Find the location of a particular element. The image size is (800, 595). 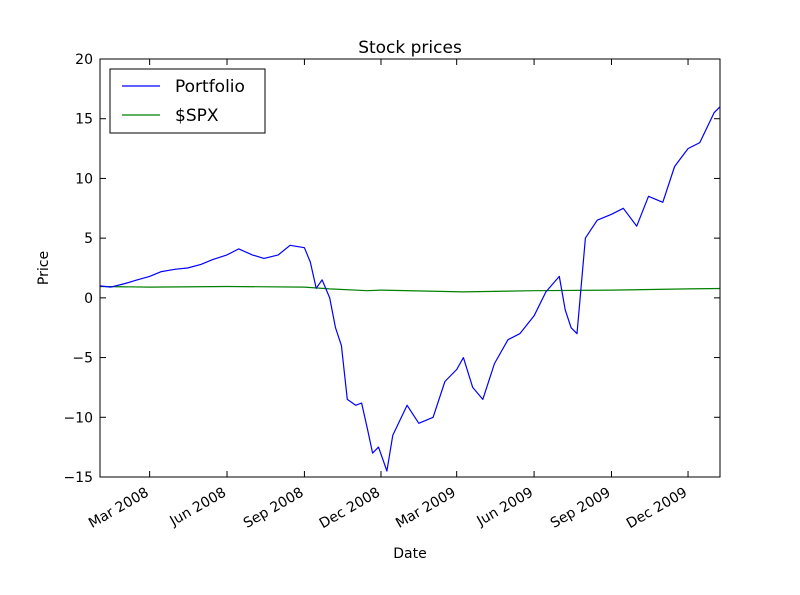

y-tick-label: −5 is located at coordinates (82, 359).